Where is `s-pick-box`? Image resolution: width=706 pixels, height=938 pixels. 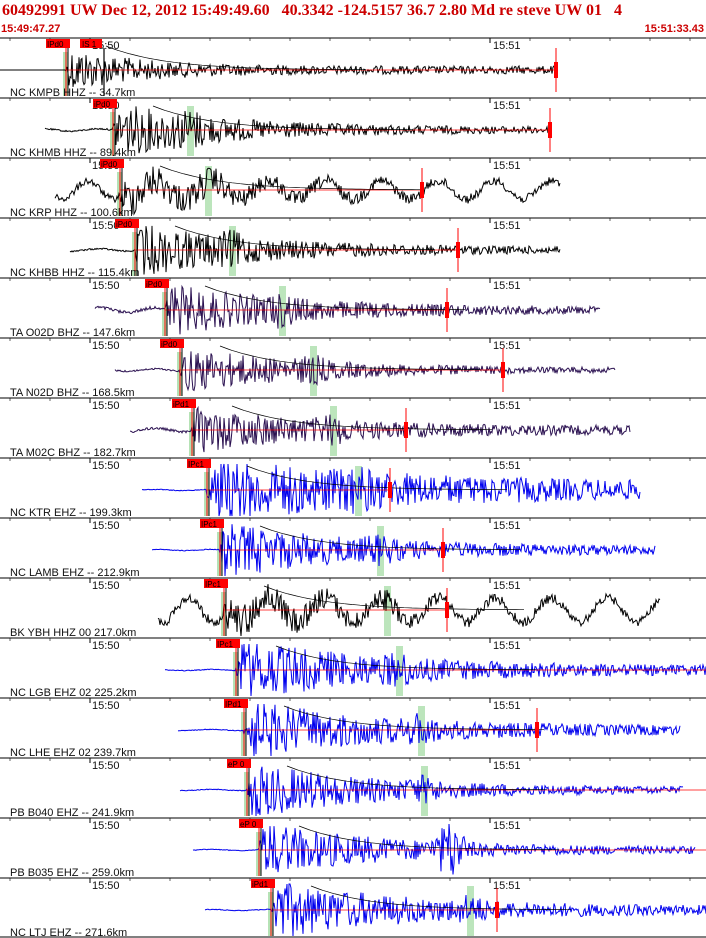 s-pick-box is located at coordinates (91, 43).